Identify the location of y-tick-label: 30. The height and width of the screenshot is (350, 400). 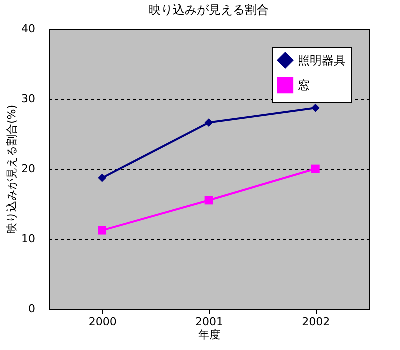
(29, 99).